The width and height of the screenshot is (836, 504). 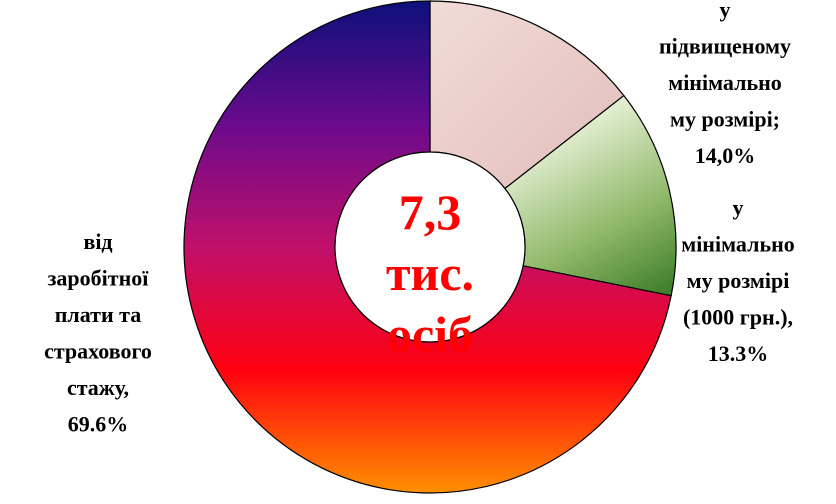 What do you see at coordinates (738, 317) in the screenshot?
I see `label-line: (1000 грн.),` at bounding box center [738, 317].